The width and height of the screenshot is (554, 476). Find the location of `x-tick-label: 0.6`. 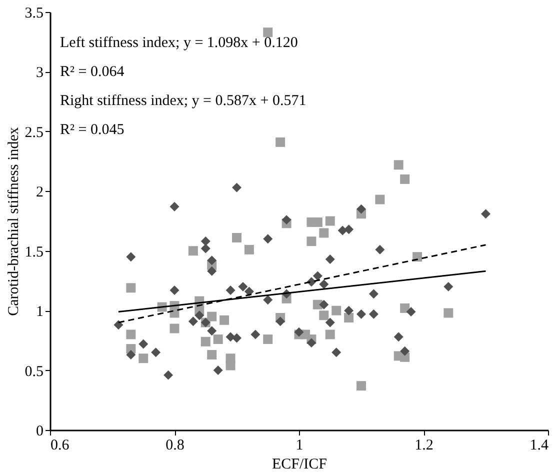

x-tick-label: 0.6 is located at coordinates (60, 446).